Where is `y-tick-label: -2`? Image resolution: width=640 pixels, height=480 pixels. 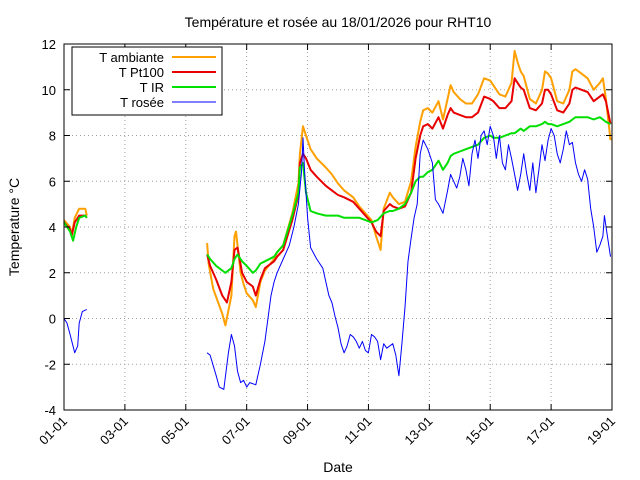
y-tick-label: -2 is located at coordinates (50, 364).